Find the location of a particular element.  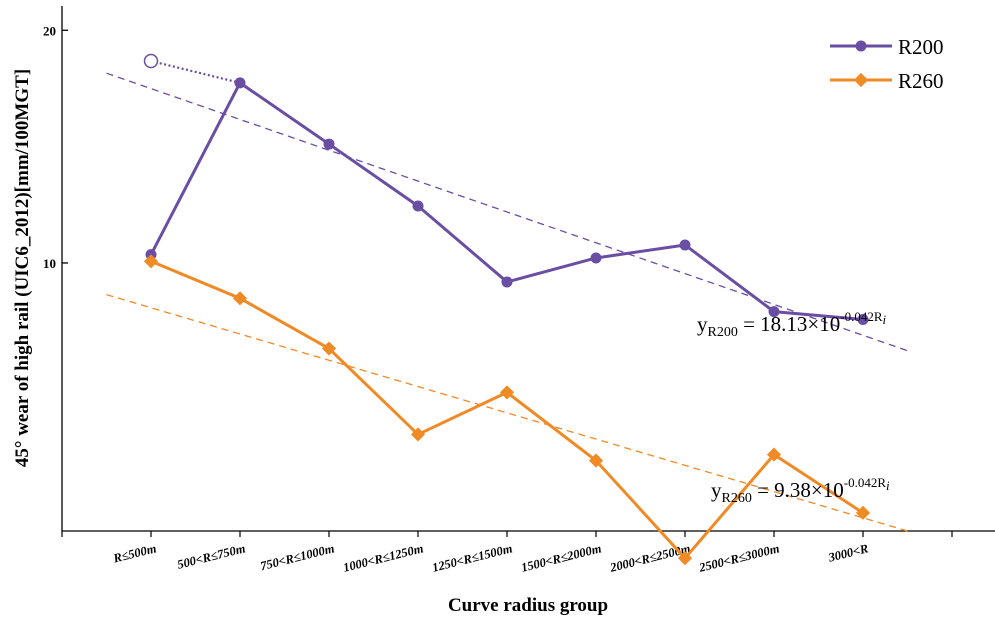

x-axis-title: Curve radius group is located at coordinates (528, 605).